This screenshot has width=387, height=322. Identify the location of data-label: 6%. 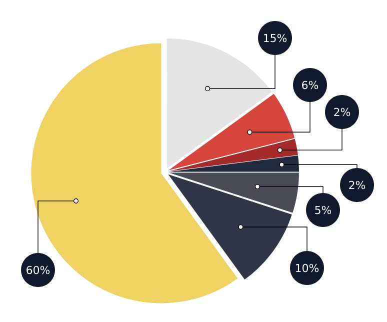
(310, 85).